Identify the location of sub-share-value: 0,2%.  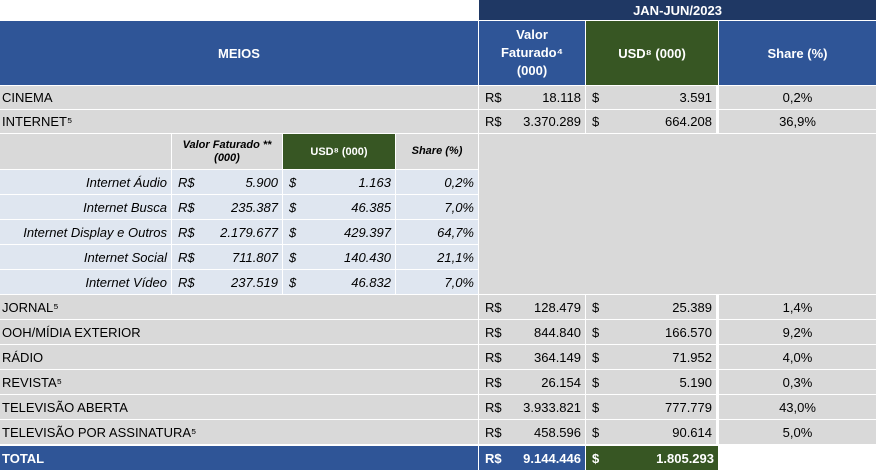
(437, 182).